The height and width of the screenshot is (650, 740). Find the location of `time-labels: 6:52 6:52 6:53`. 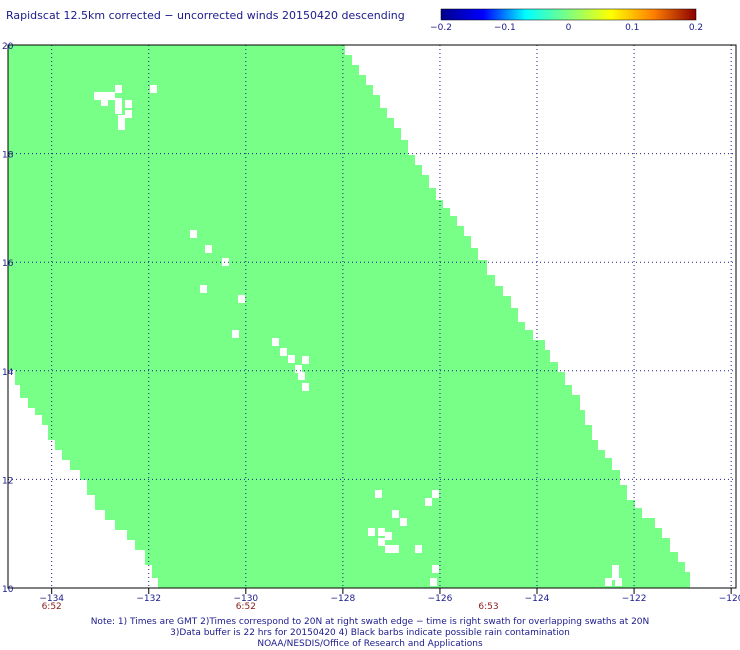

time-labels: 6:52 6:52 6:53 is located at coordinates (270, 607).